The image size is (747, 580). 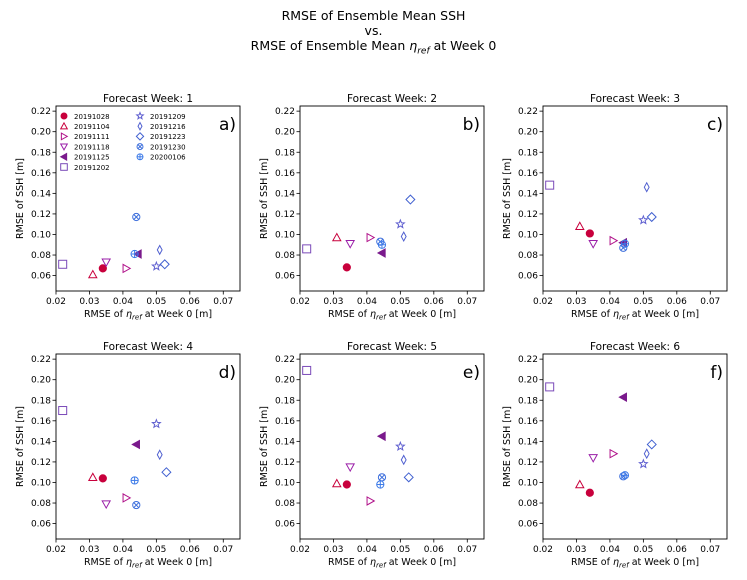 I want to click on legend-label-20191111: 20191111, so click(x=92, y=137).